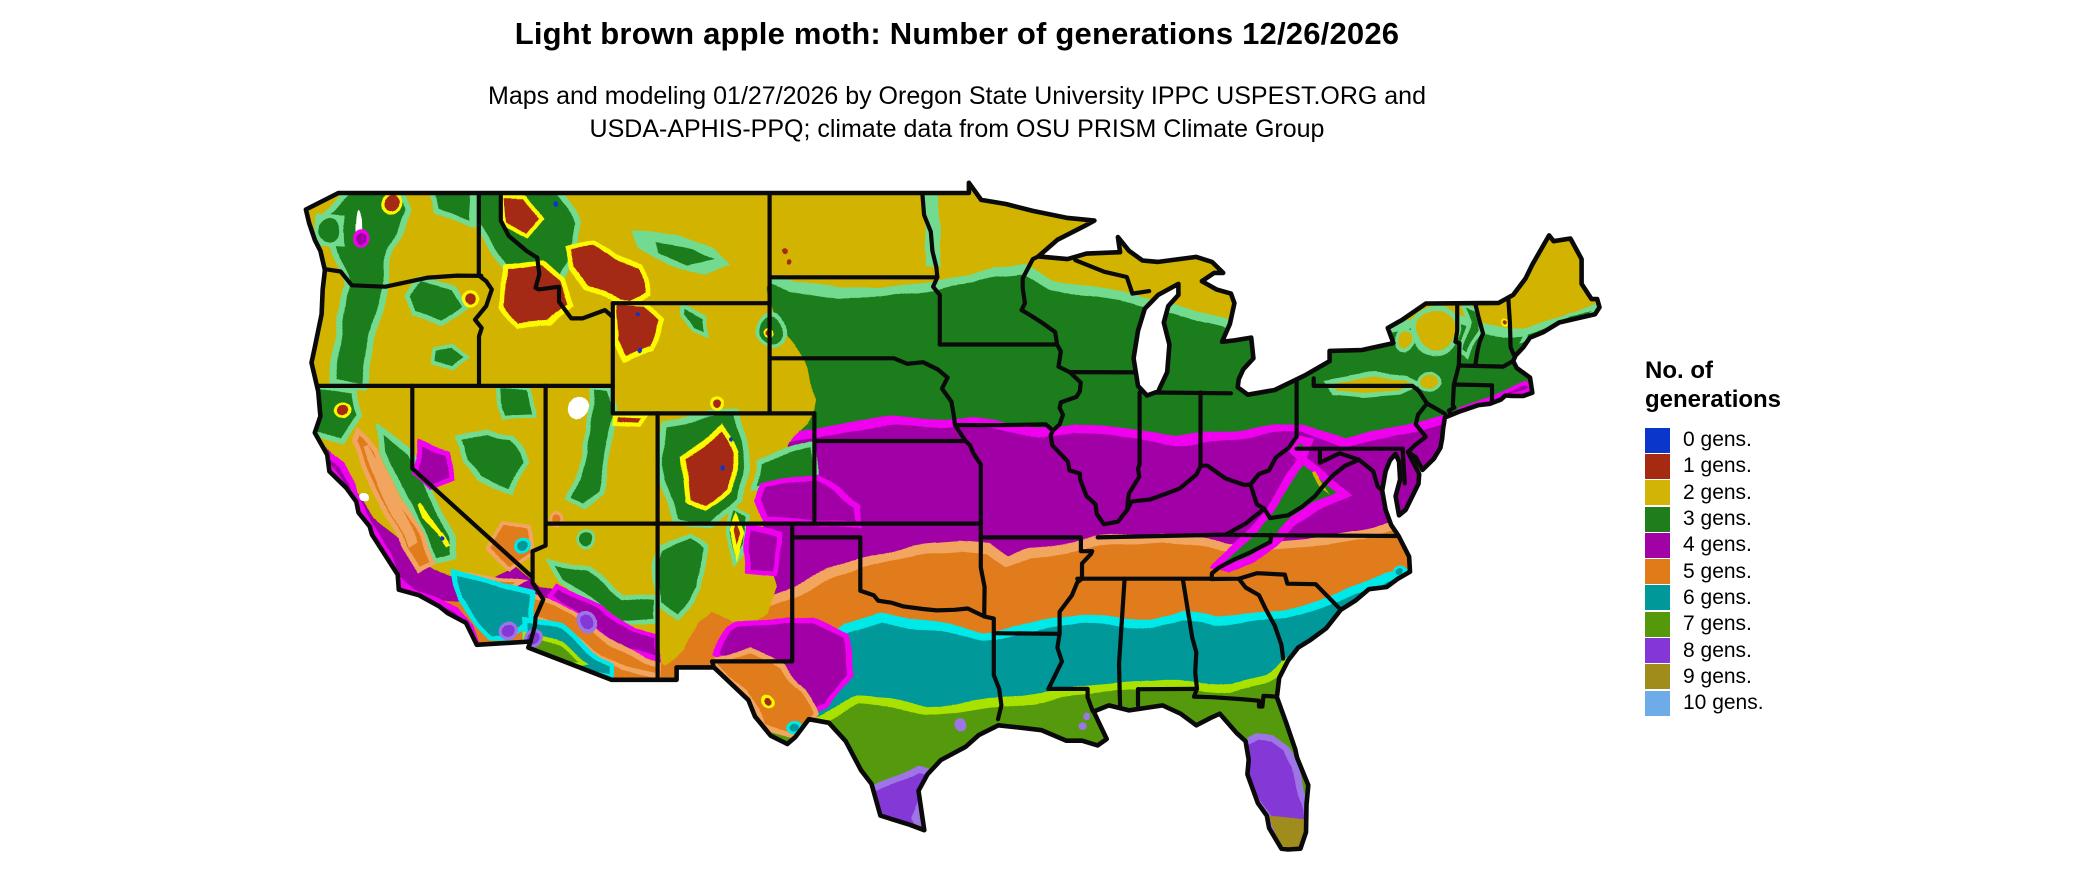 The width and height of the screenshot is (2100, 892). Describe the element at coordinates (1713, 399) in the screenshot. I see `legend-title-line-2: generations` at that location.